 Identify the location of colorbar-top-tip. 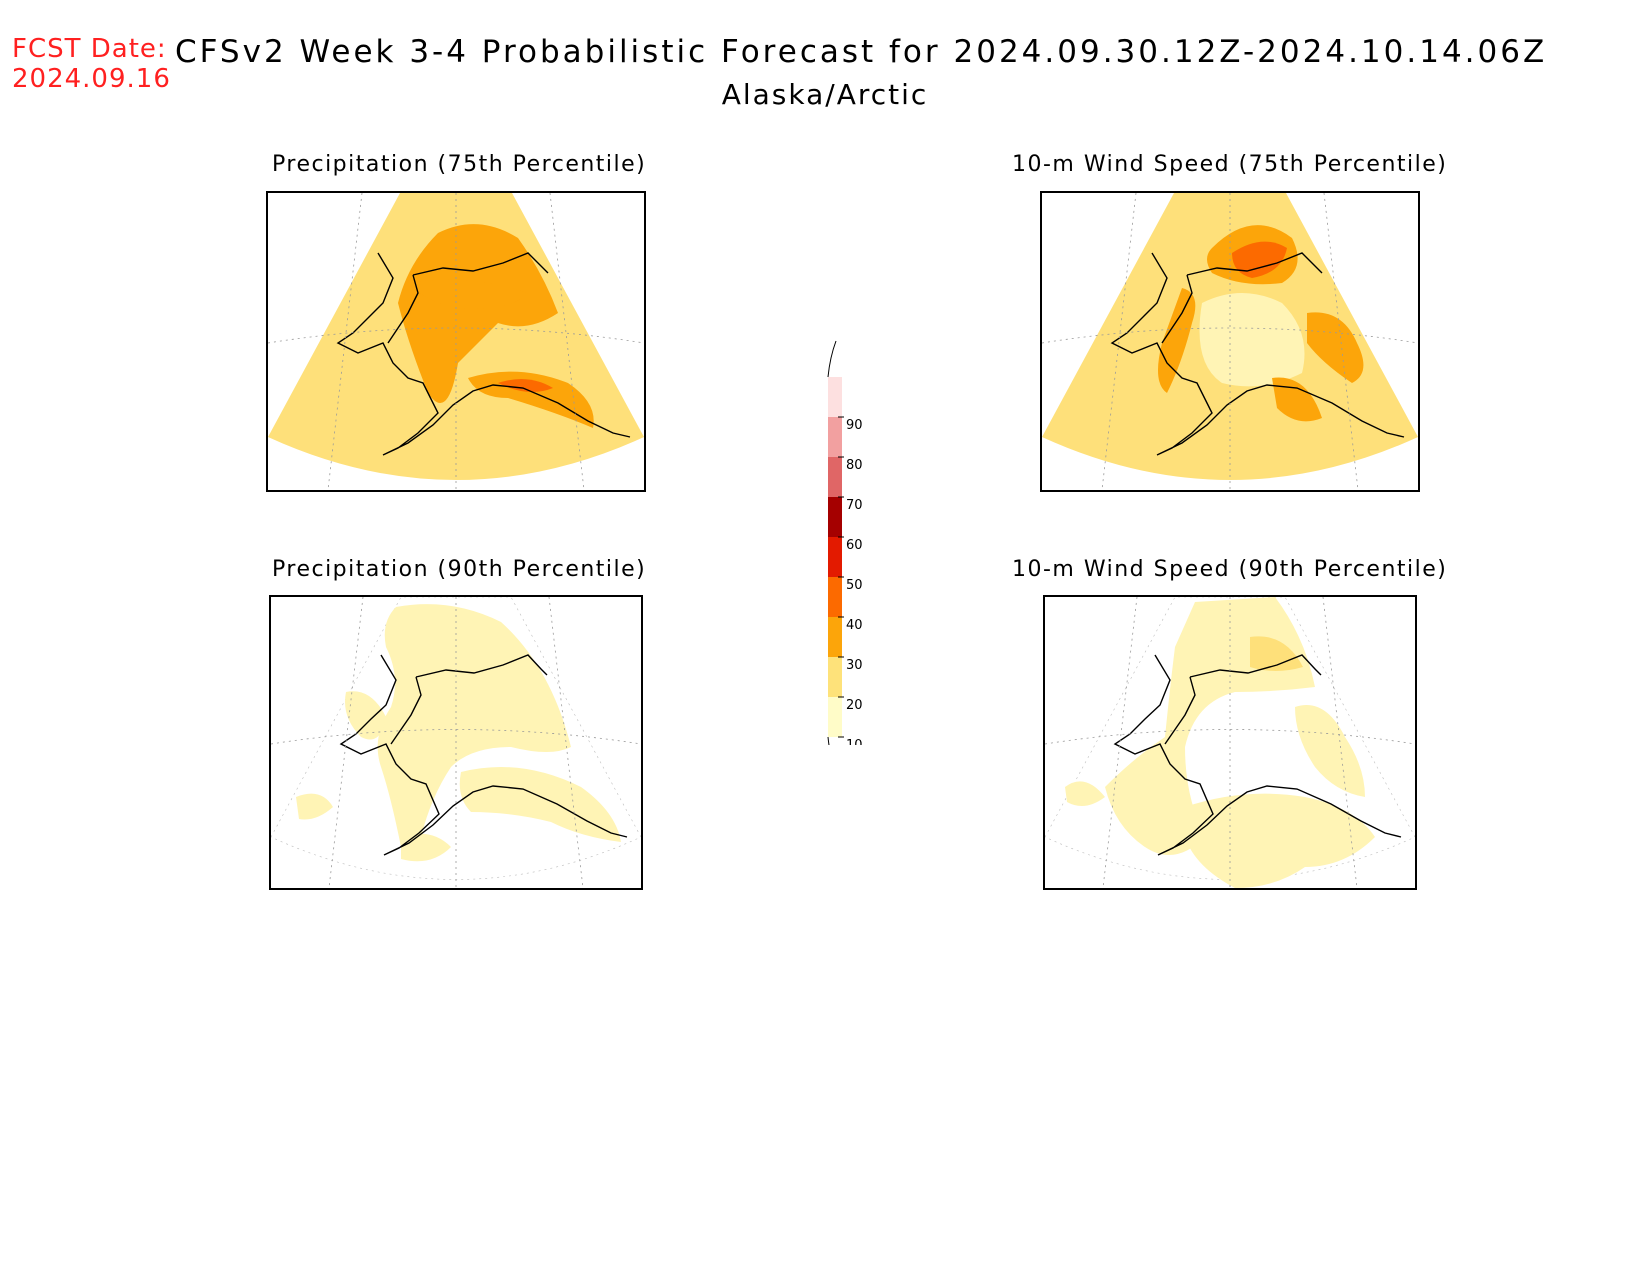
(832, 359).